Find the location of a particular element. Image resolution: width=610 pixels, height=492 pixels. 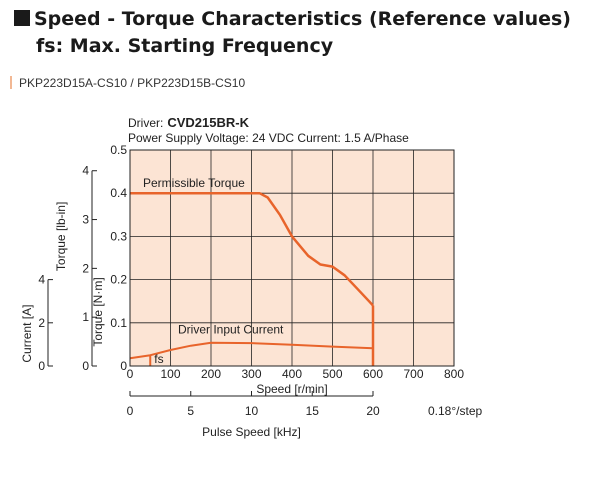

y-tick-label-nm: 0.1 is located at coordinates (118, 323).